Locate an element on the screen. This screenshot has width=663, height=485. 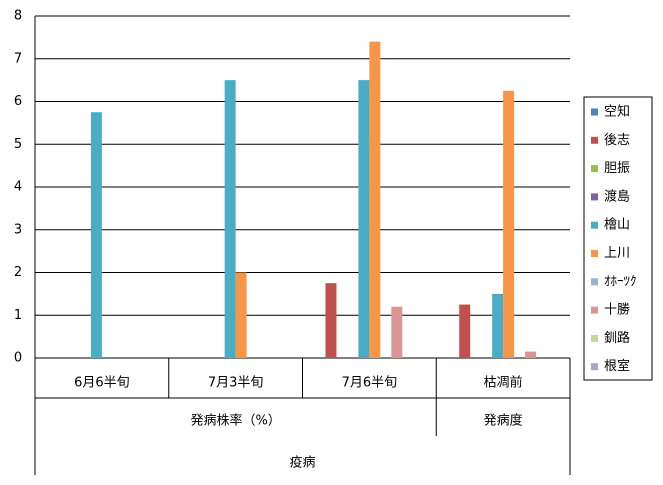
y-tick-label: 1 is located at coordinates (18, 315).